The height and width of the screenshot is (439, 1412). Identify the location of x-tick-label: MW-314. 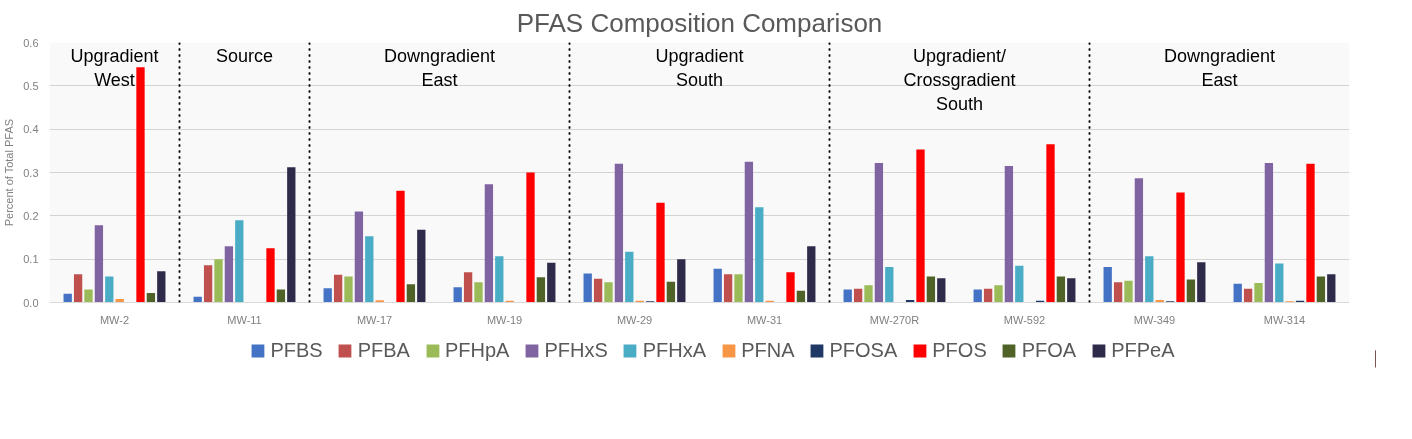
(1284, 319).